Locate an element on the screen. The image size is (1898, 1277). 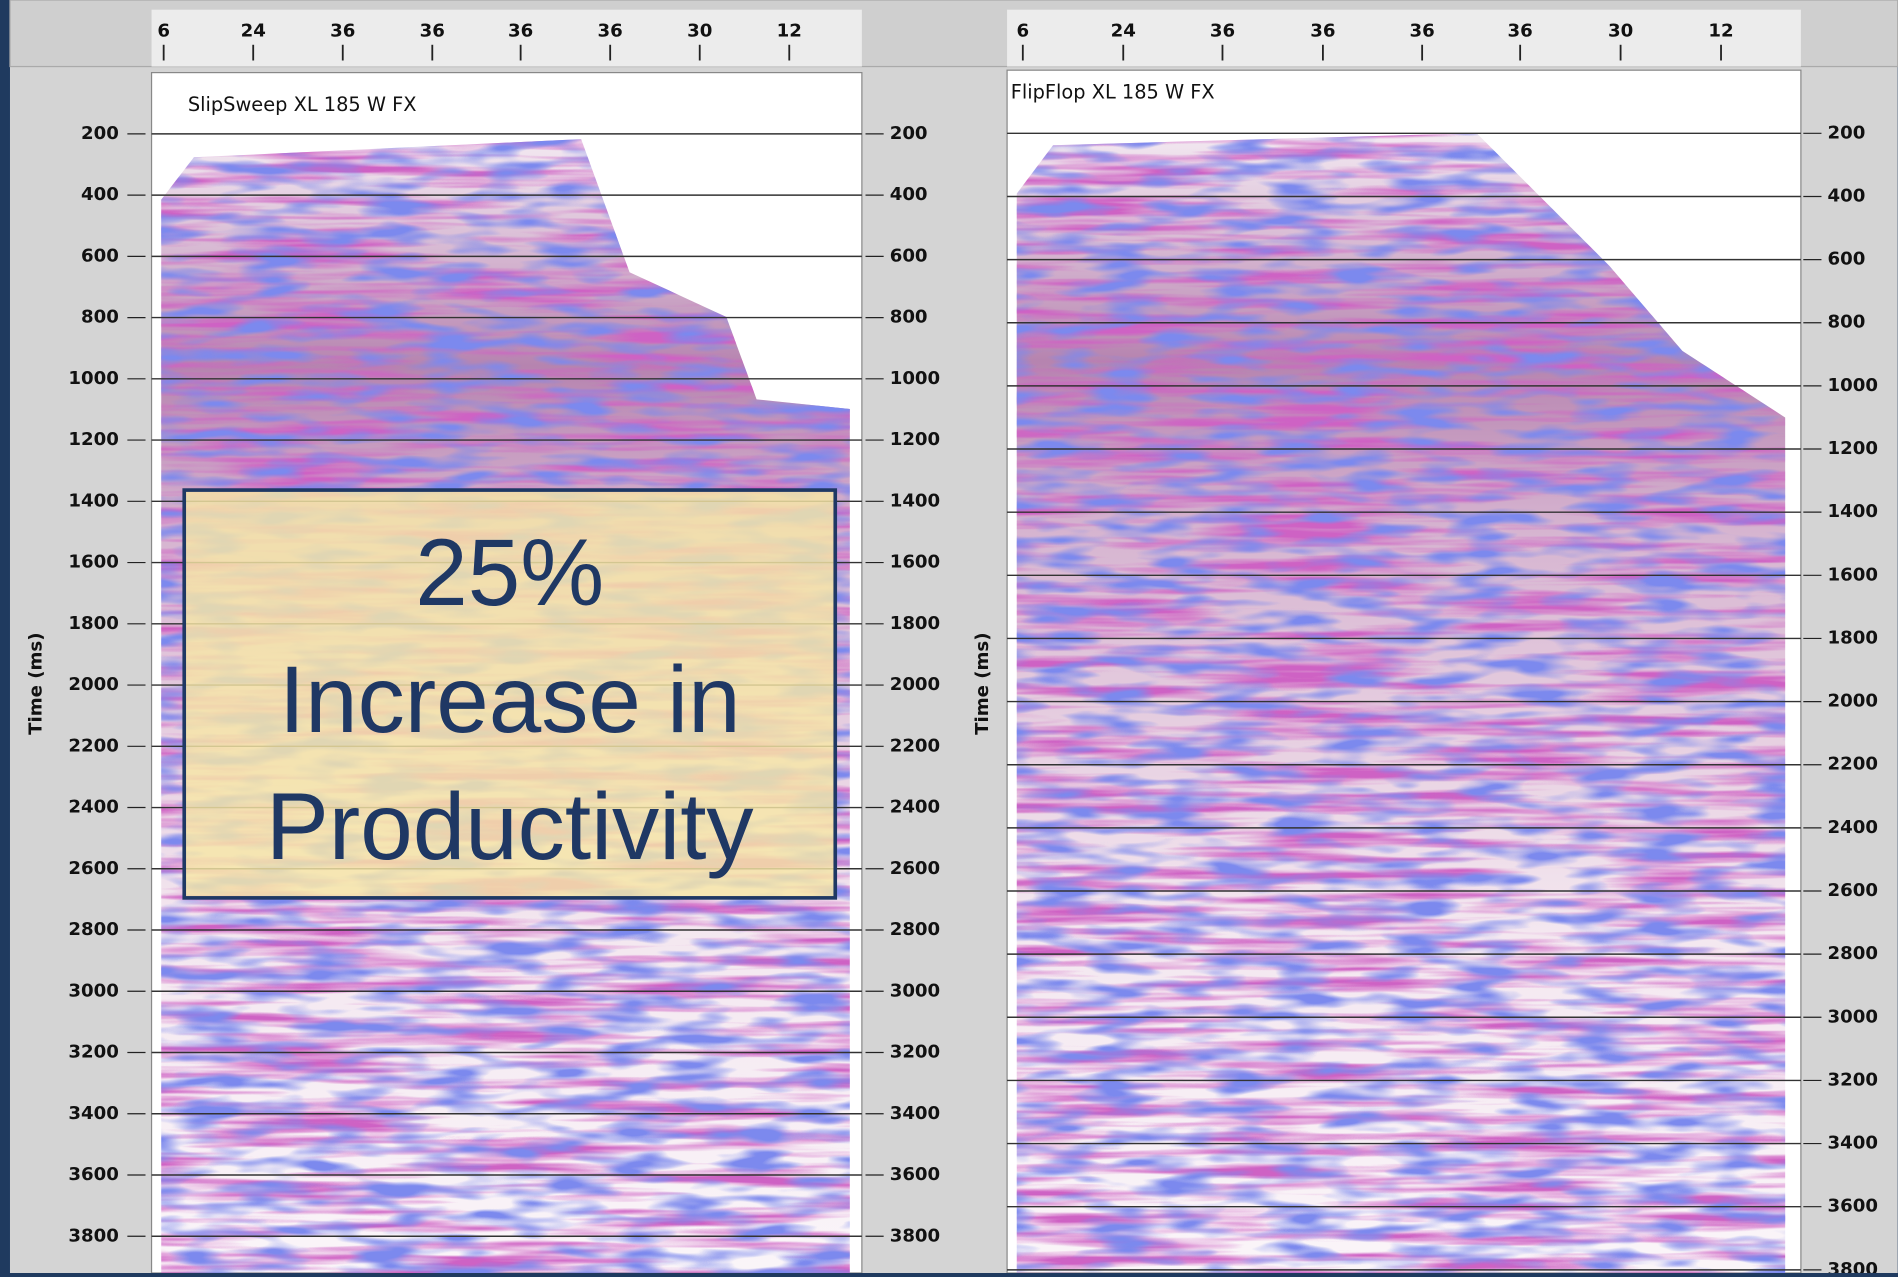
overlay-text: 25% is located at coordinates (509, 573).